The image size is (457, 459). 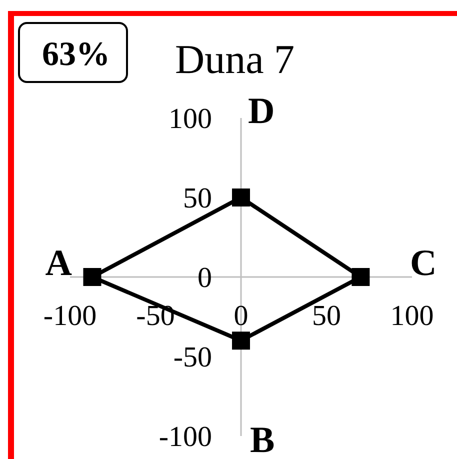 I want to click on y-tick-label: 100, so click(x=190, y=119).